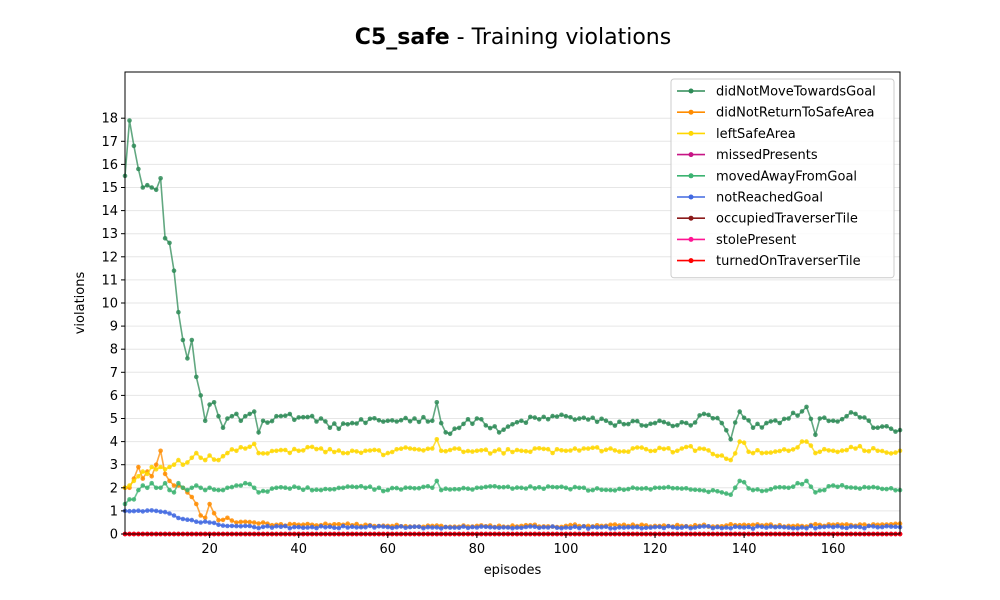 The height and width of the screenshot is (600, 1000). What do you see at coordinates (769, 198) in the screenshot?
I see `legend-label: notReachedGoal` at bounding box center [769, 198].